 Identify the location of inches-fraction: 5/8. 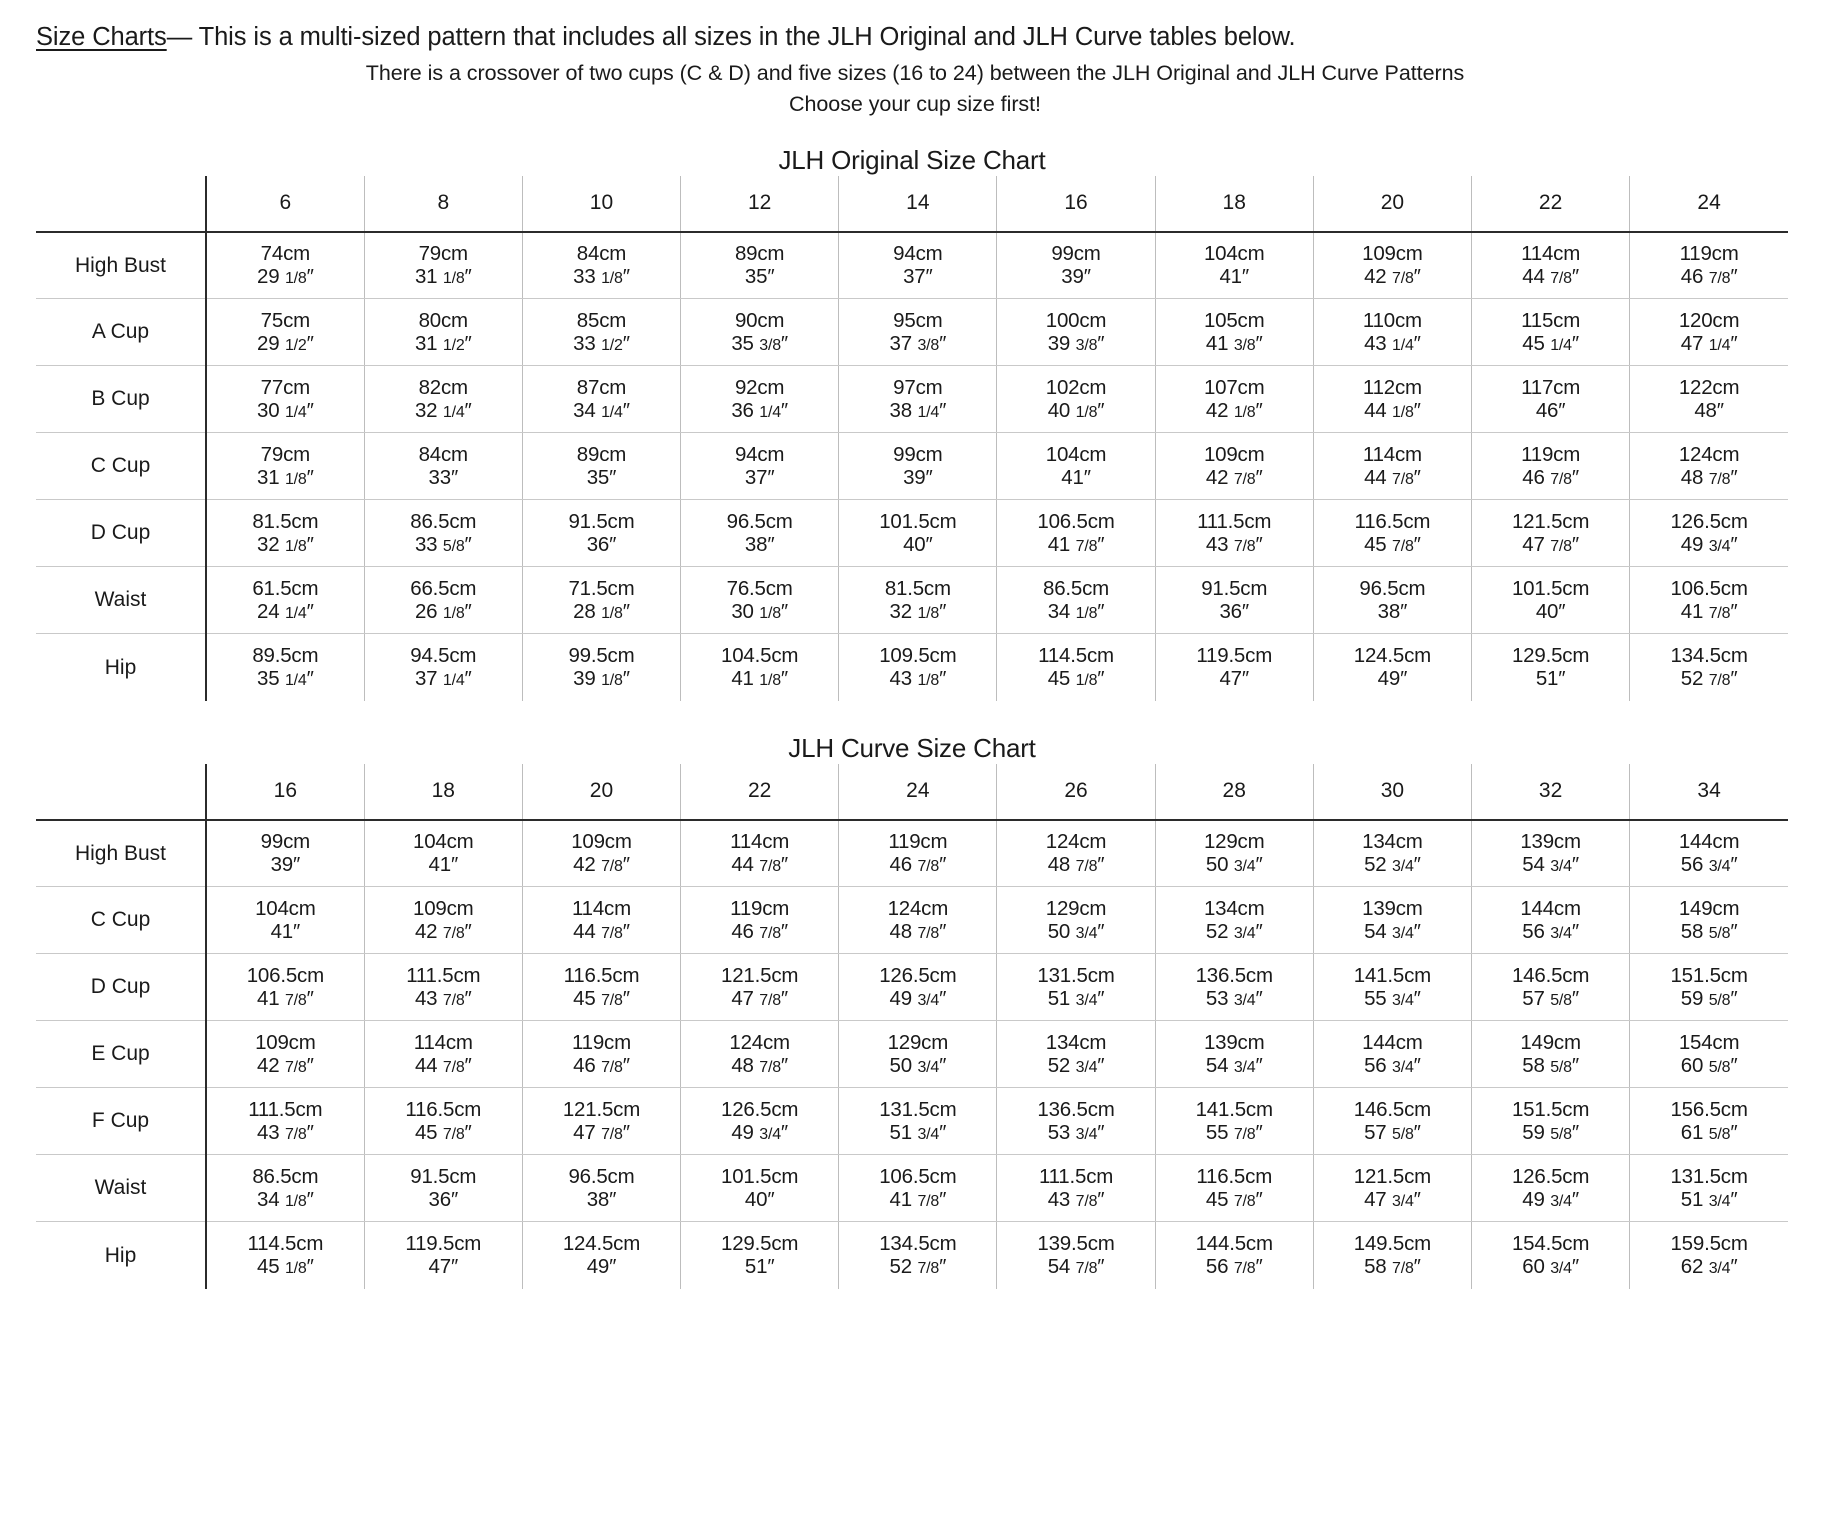
(1403, 1134).